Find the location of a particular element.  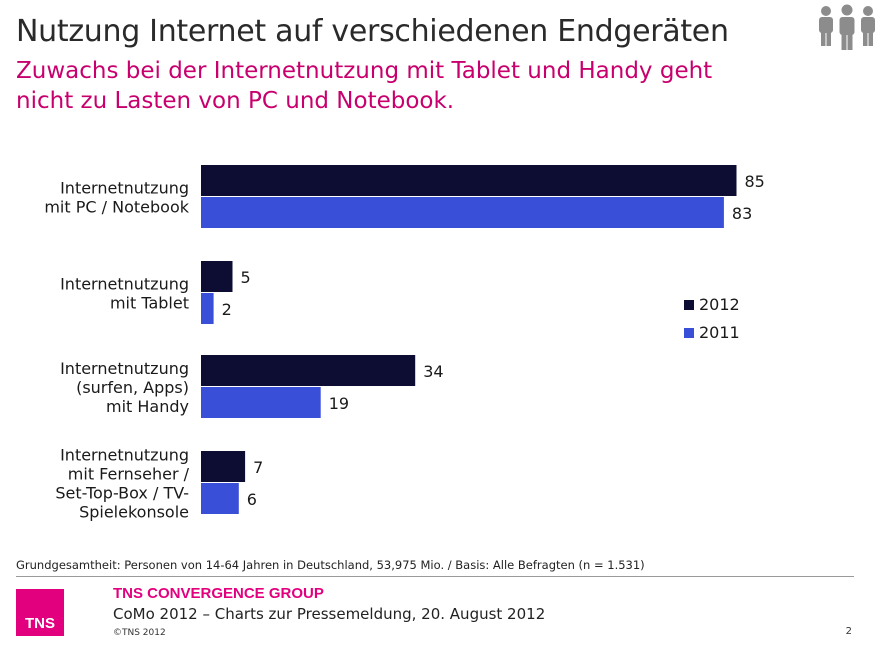

legend-label: 2011 is located at coordinates (719, 332).